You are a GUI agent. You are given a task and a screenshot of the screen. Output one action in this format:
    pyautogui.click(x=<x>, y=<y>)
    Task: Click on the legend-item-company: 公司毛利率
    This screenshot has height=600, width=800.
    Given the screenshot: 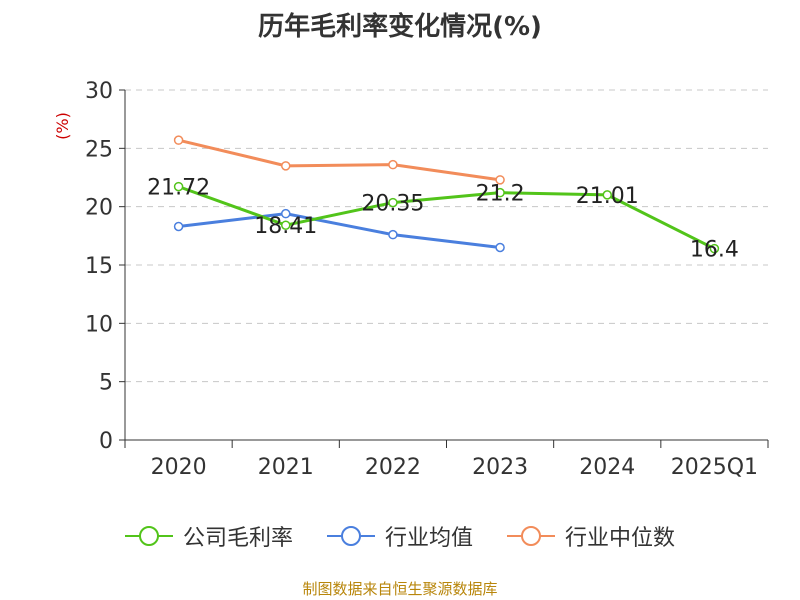 What is the action you would take?
    pyautogui.click(x=208, y=536)
    